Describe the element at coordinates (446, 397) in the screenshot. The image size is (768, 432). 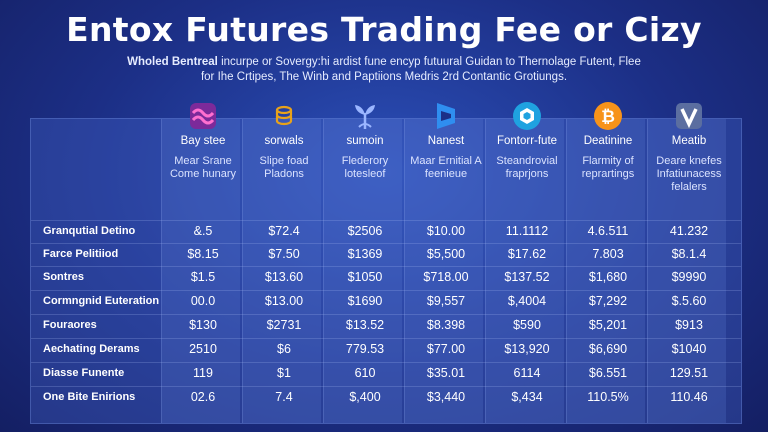
I see `table-cell: $3,440` at that location.